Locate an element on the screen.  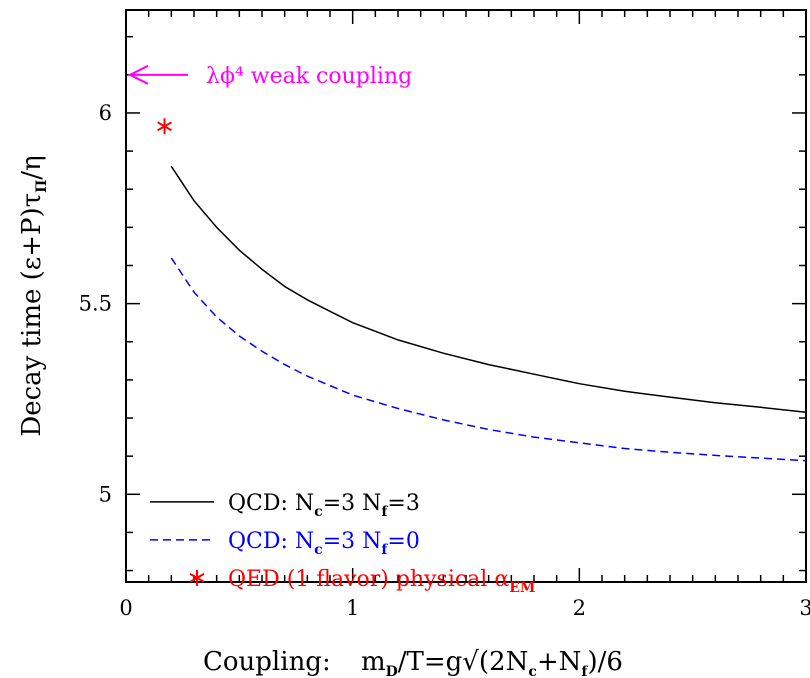
x-tick-label: 3 is located at coordinates (804, 608).